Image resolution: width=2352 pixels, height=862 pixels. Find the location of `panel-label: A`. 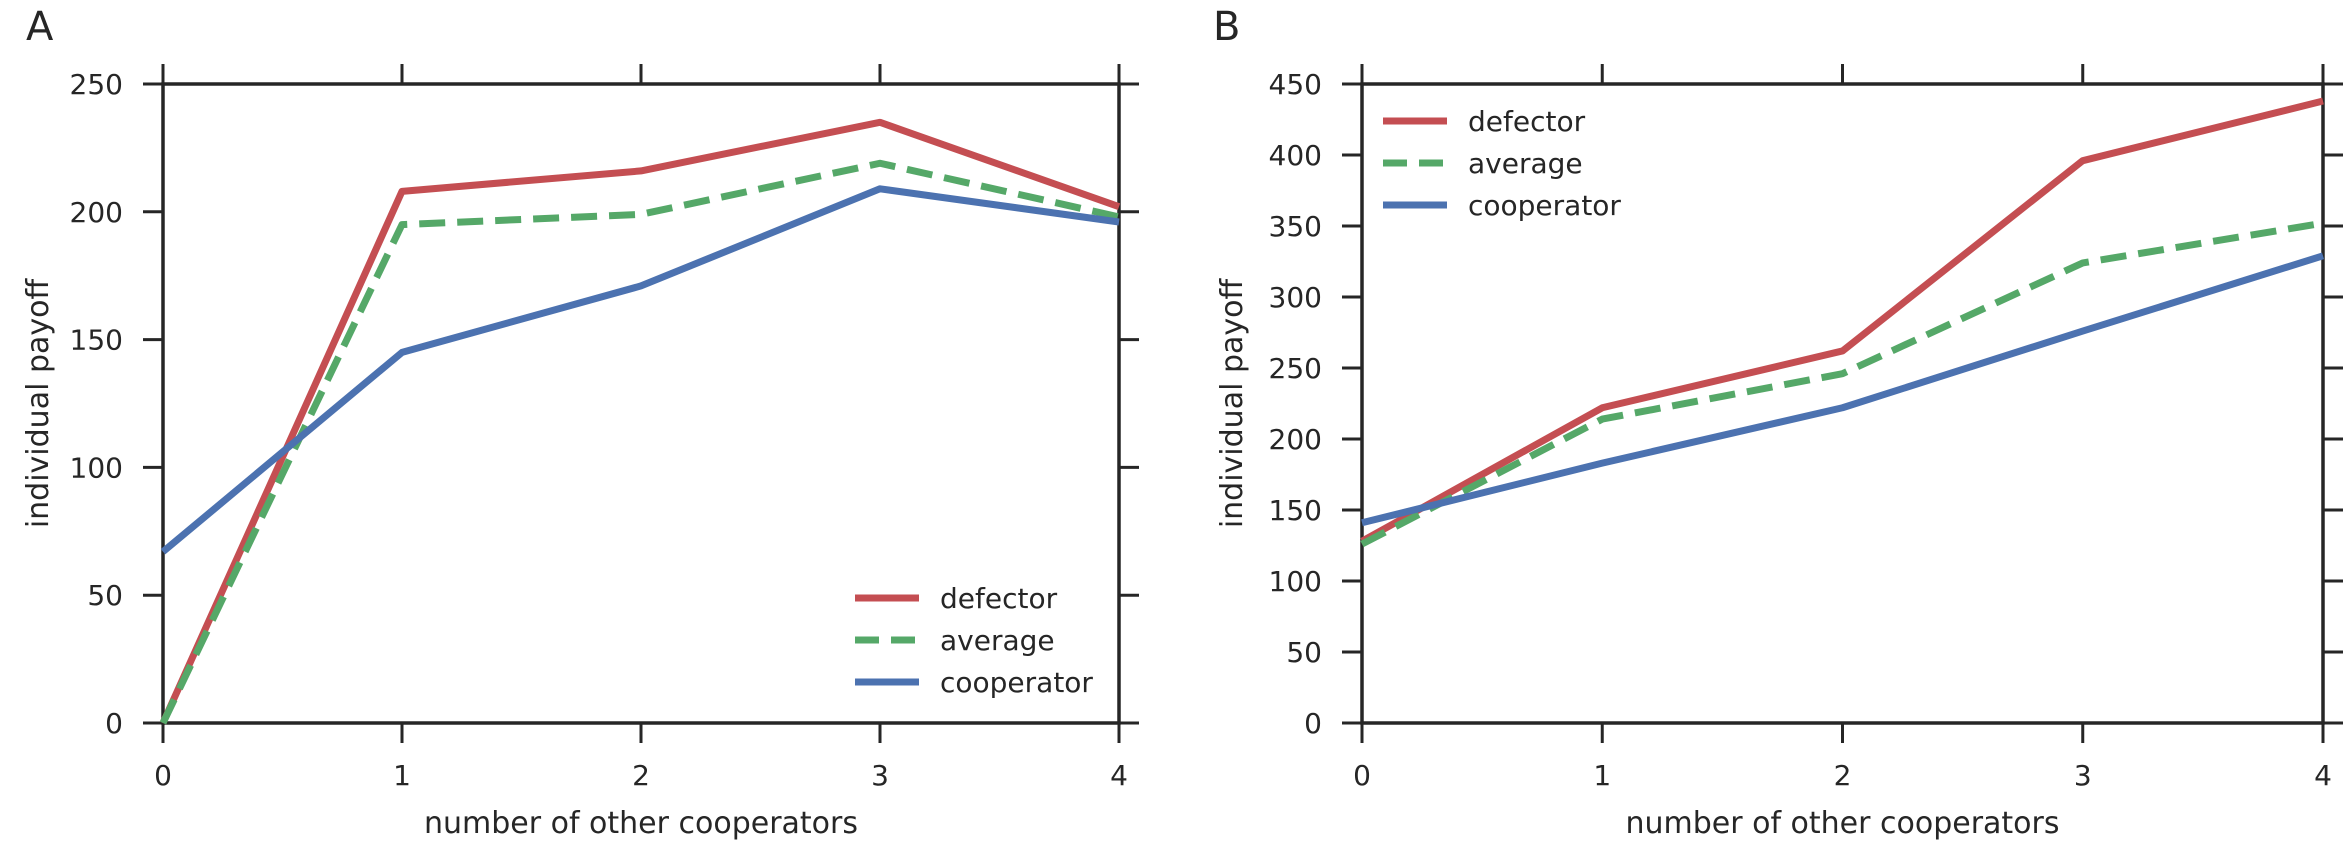

panel-label: A is located at coordinates (40, 27).